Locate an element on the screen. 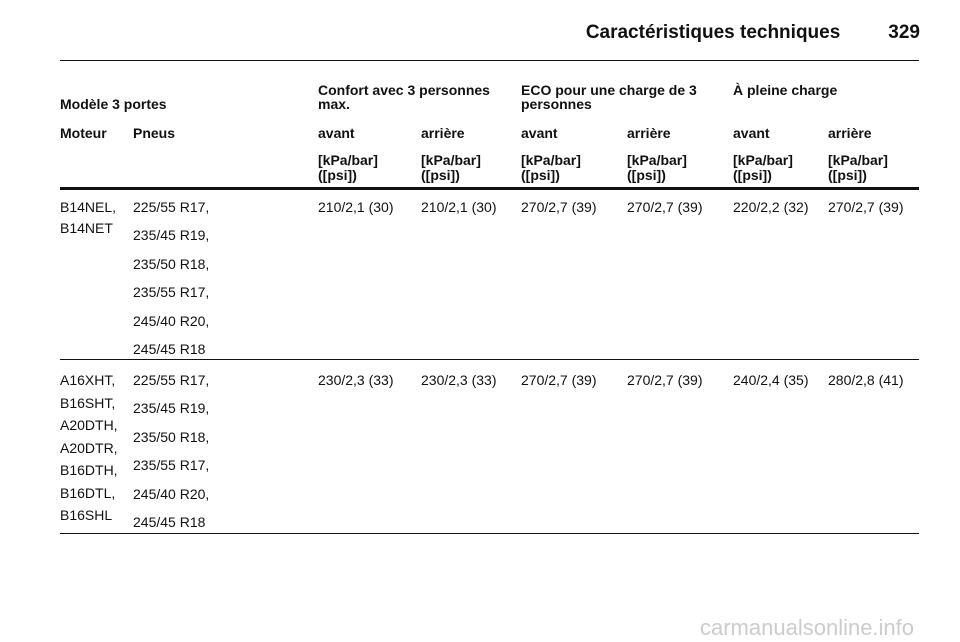 This screenshot has width=960, height=642. engine: A20DTH, is located at coordinates (89, 425).